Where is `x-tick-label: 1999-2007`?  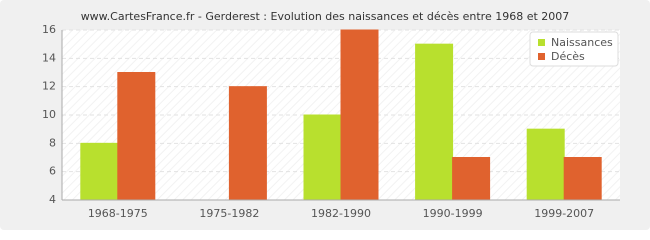 x-tick-label: 1999-2007 is located at coordinates (564, 213).